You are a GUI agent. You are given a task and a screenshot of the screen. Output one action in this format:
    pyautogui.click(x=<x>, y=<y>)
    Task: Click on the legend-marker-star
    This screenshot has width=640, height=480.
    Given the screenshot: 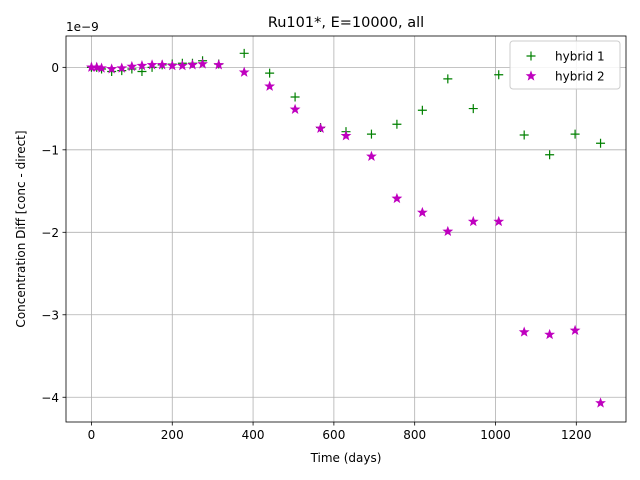 What is the action you would take?
    pyautogui.click(x=531, y=75)
    